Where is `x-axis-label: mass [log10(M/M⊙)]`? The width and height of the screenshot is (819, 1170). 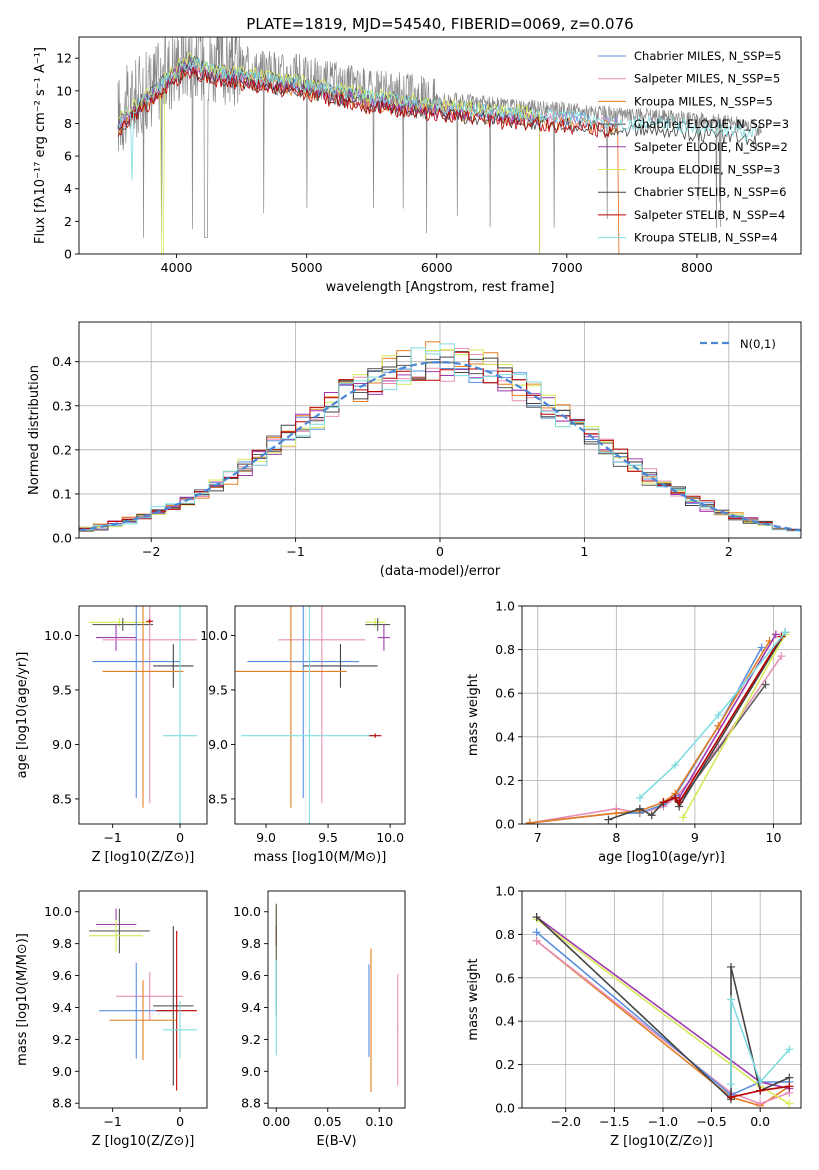 x-axis-label: mass [log10(M/M⊙)] is located at coordinates (320, 857).